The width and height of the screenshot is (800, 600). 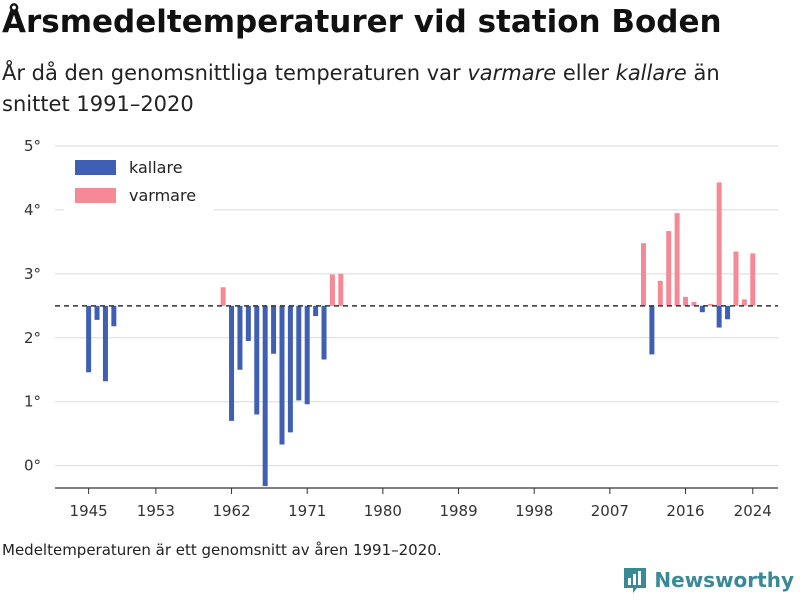 I want to click on y-tick-label-0: 0°, so click(x=32, y=466).